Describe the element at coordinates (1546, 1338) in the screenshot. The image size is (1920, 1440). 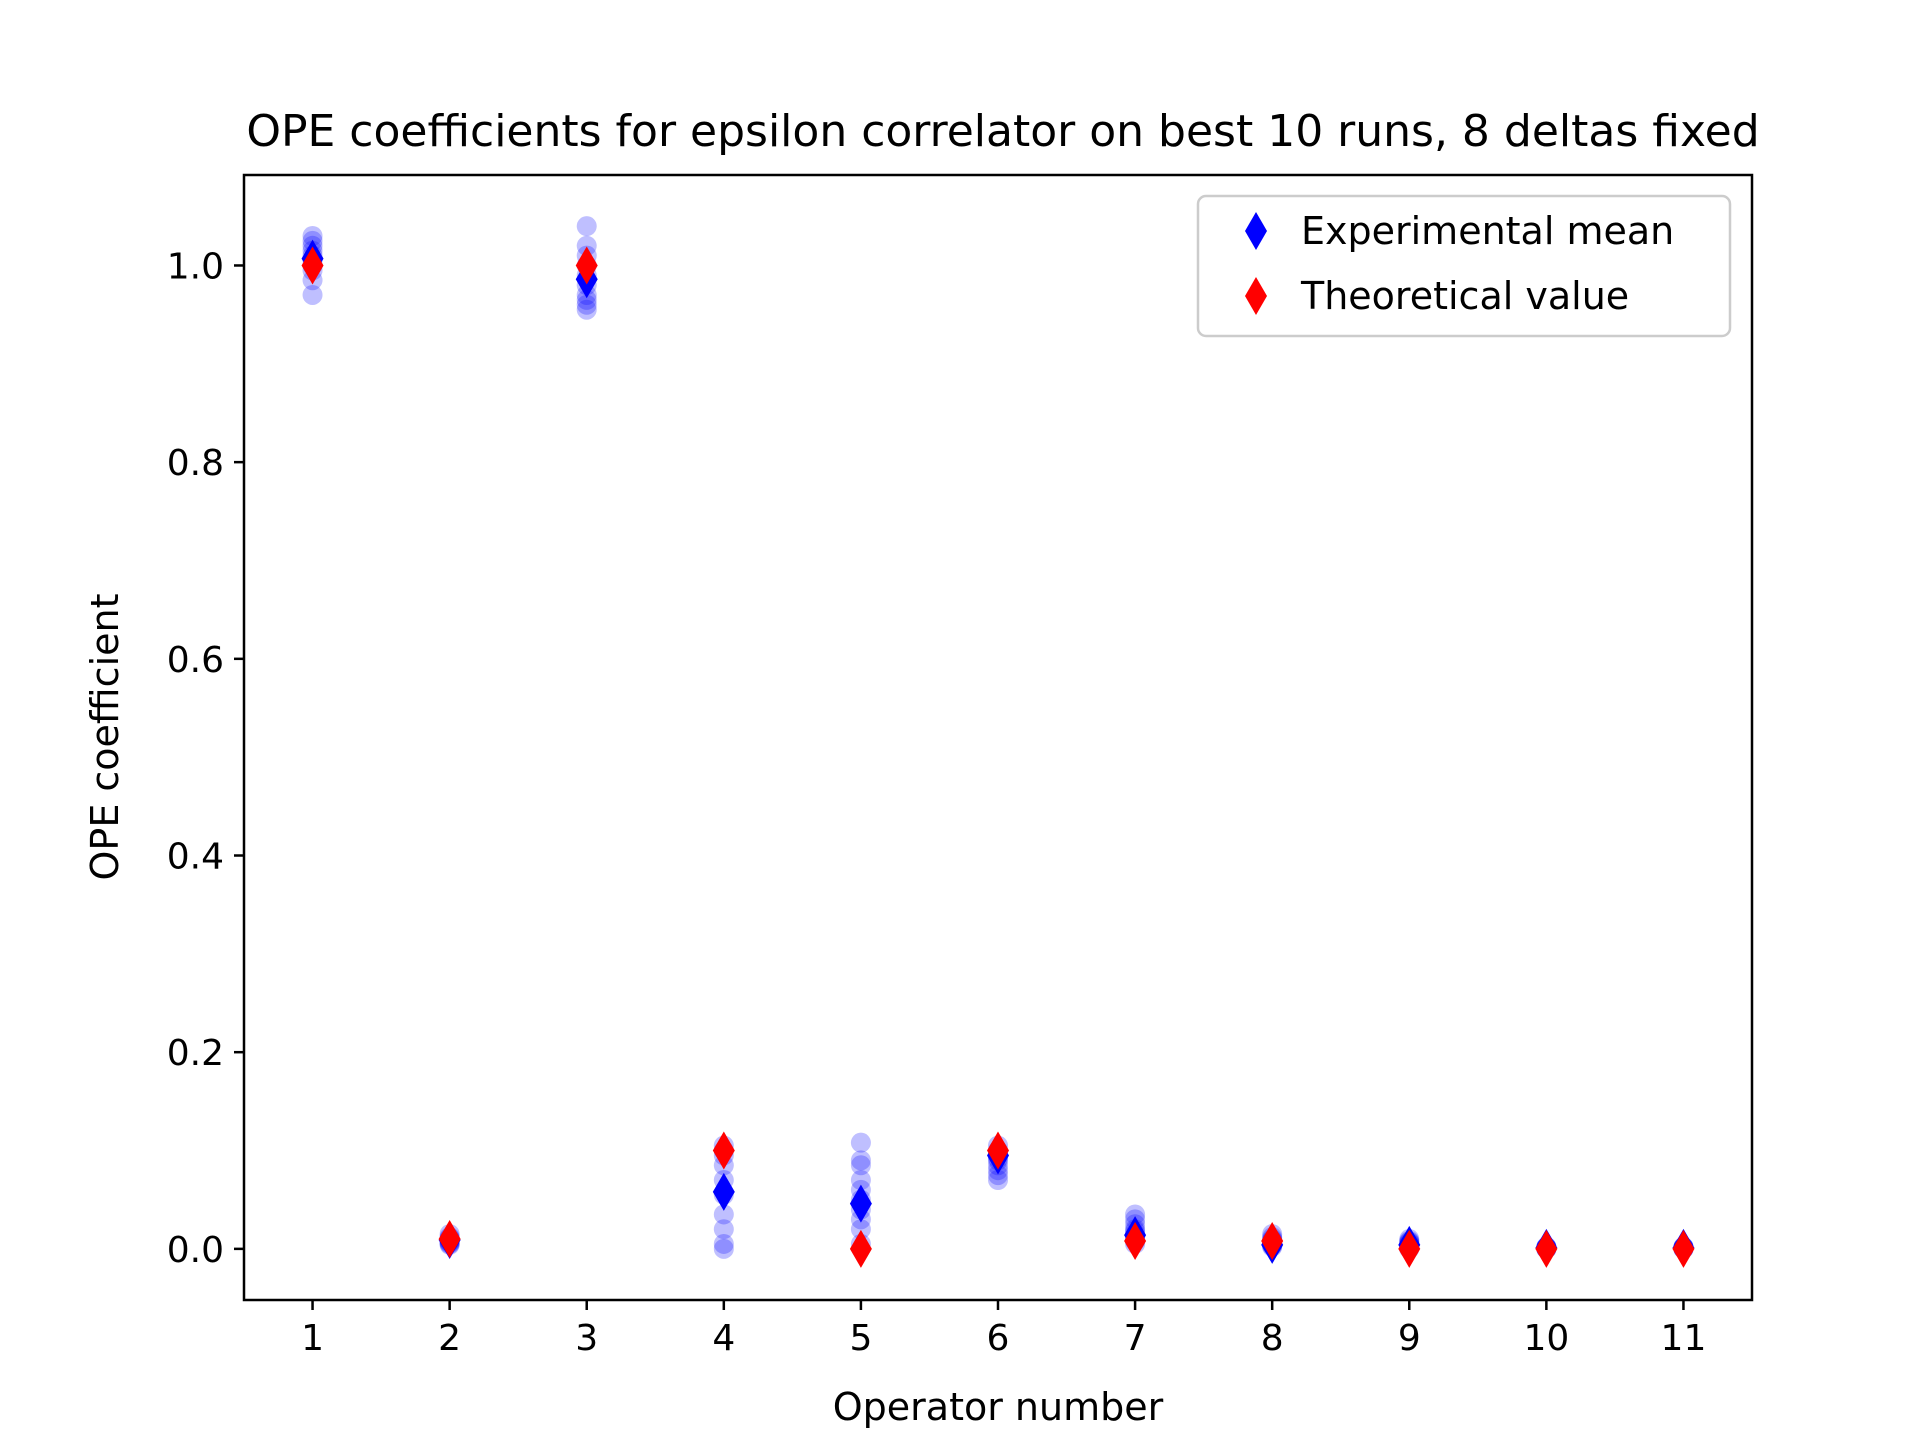
I see `x-tick-label: 10` at that location.